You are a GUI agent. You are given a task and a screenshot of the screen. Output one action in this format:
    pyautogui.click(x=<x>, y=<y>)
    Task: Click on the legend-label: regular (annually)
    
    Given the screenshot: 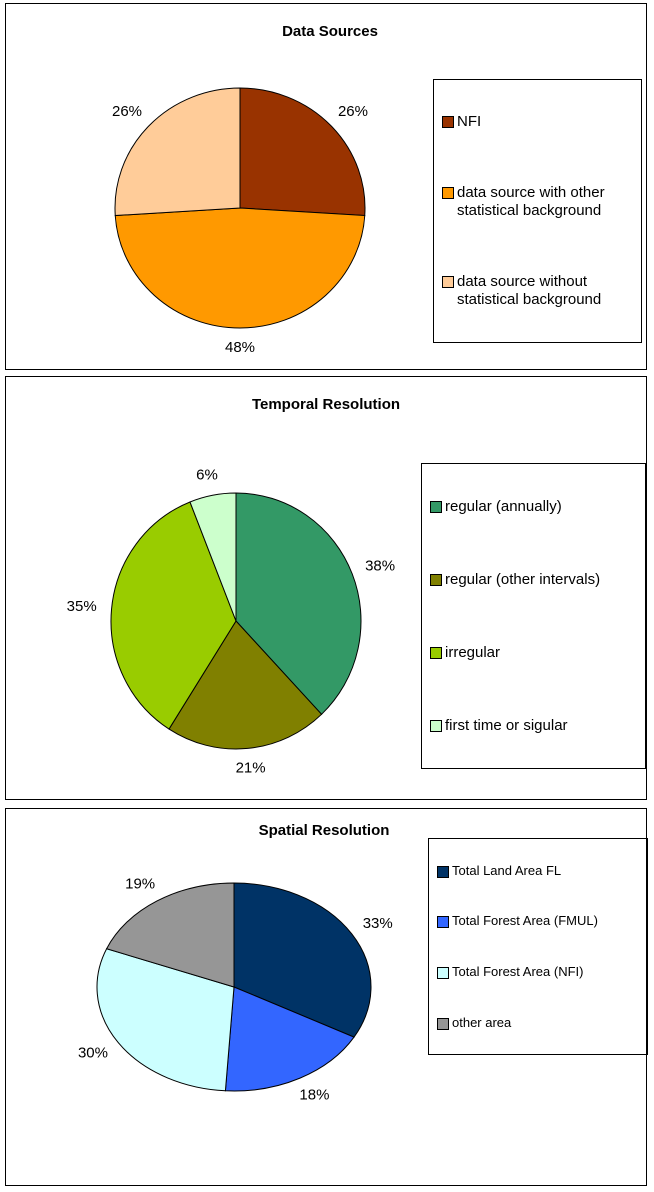 What is the action you would take?
    pyautogui.click(x=503, y=506)
    